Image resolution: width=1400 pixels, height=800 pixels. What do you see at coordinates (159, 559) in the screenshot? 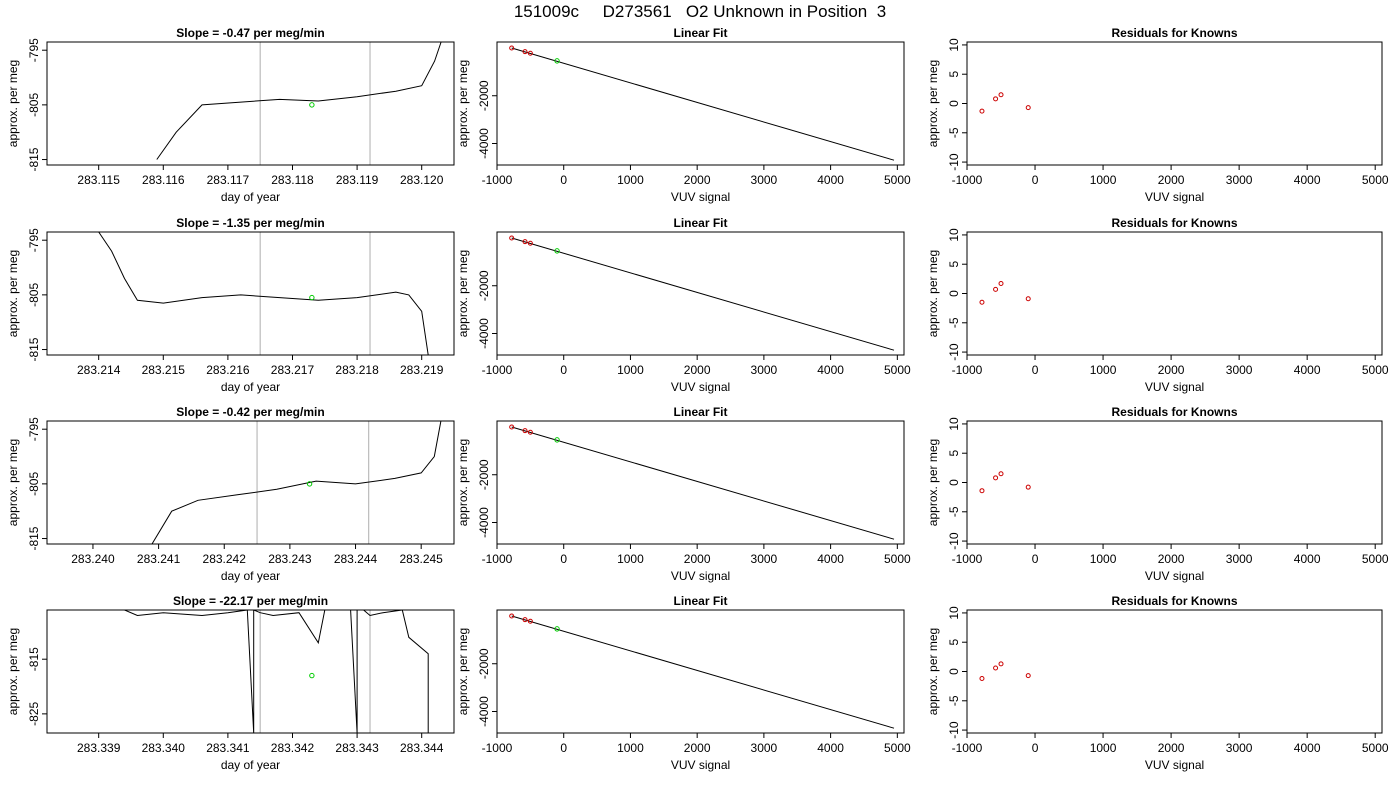
I see `x-tick-label: 283.241` at bounding box center [159, 559].